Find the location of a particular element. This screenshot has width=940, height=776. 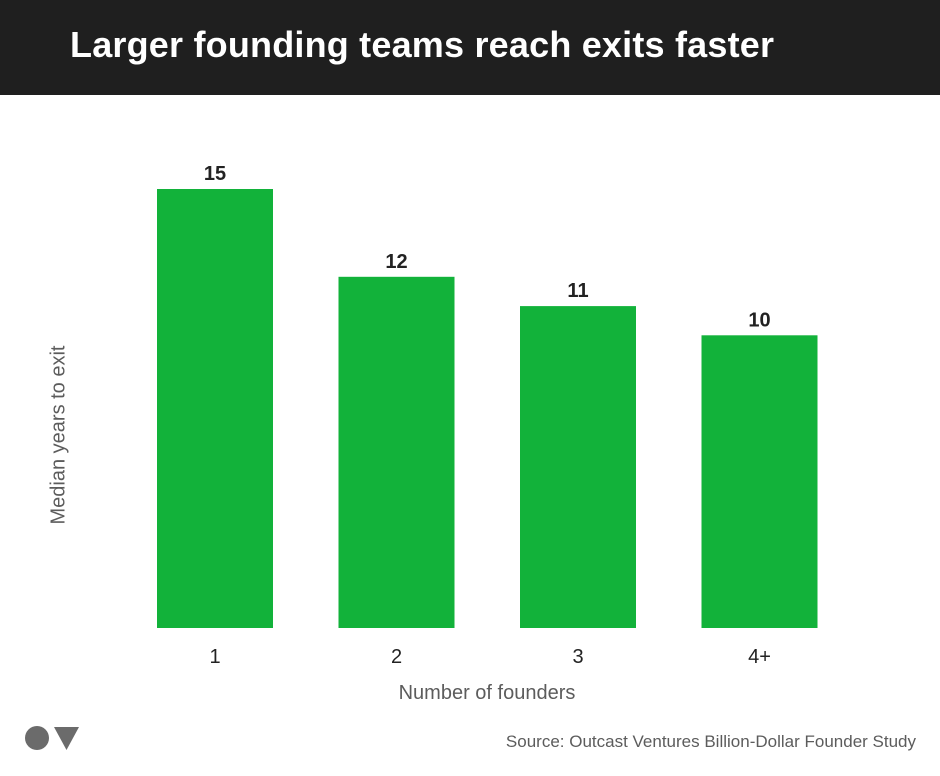

x-axis-label: Number of founders is located at coordinates (487, 693).